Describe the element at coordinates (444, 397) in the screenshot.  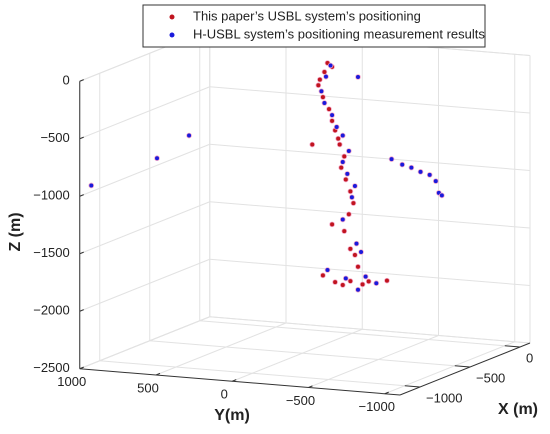
I see `x-tick-label: −1000` at that location.